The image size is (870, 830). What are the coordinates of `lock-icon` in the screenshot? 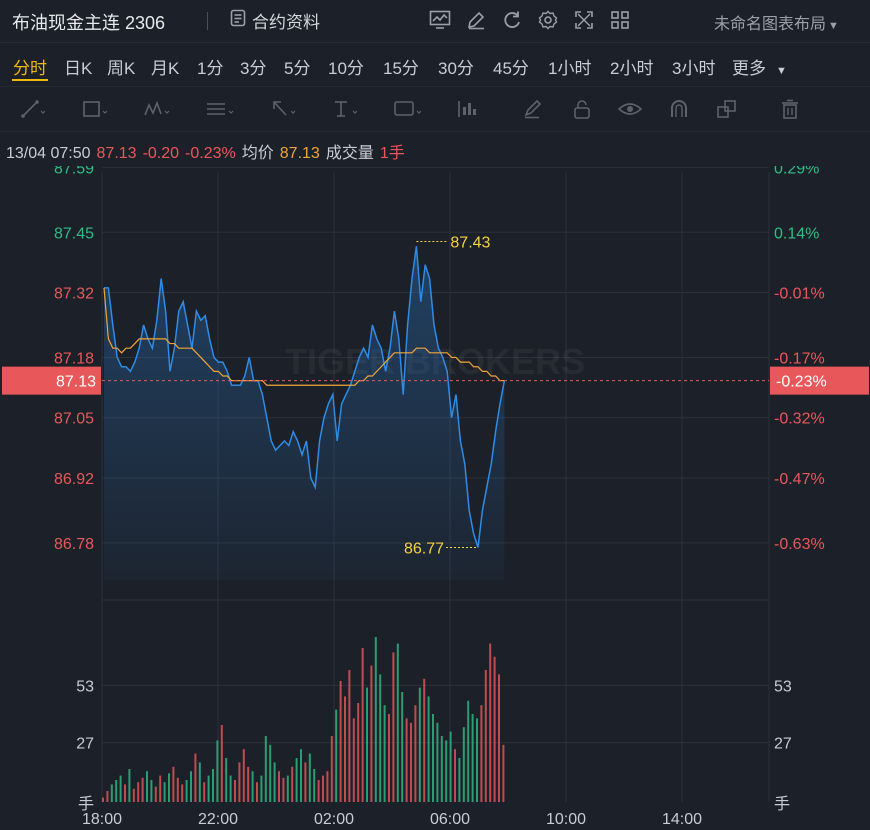 It's located at (582, 109).